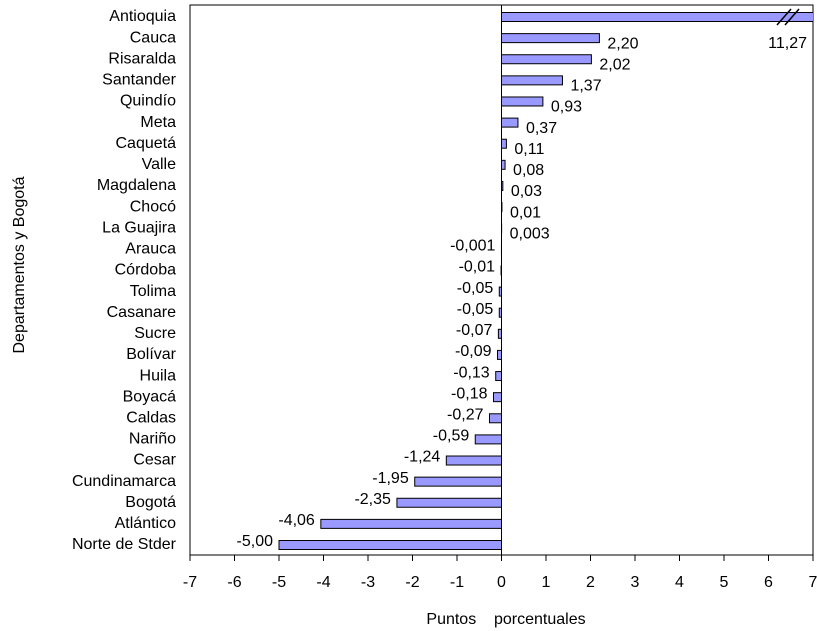 This screenshot has height=631, width=817. Describe the element at coordinates (151, 354) in the screenshot. I see `y-tick-label: Bolívar` at that location.